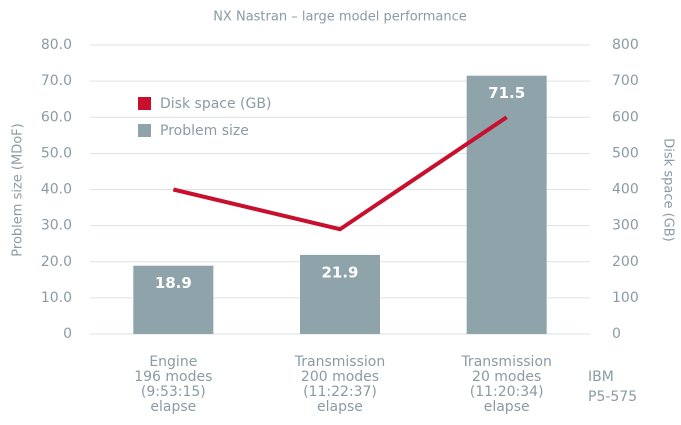 The width and height of the screenshot is (681, 425). What do you see at coordinates (173, 283) in the screenshot?
I see `bar-value-label: 18.9` at bounding box center [173, 283].